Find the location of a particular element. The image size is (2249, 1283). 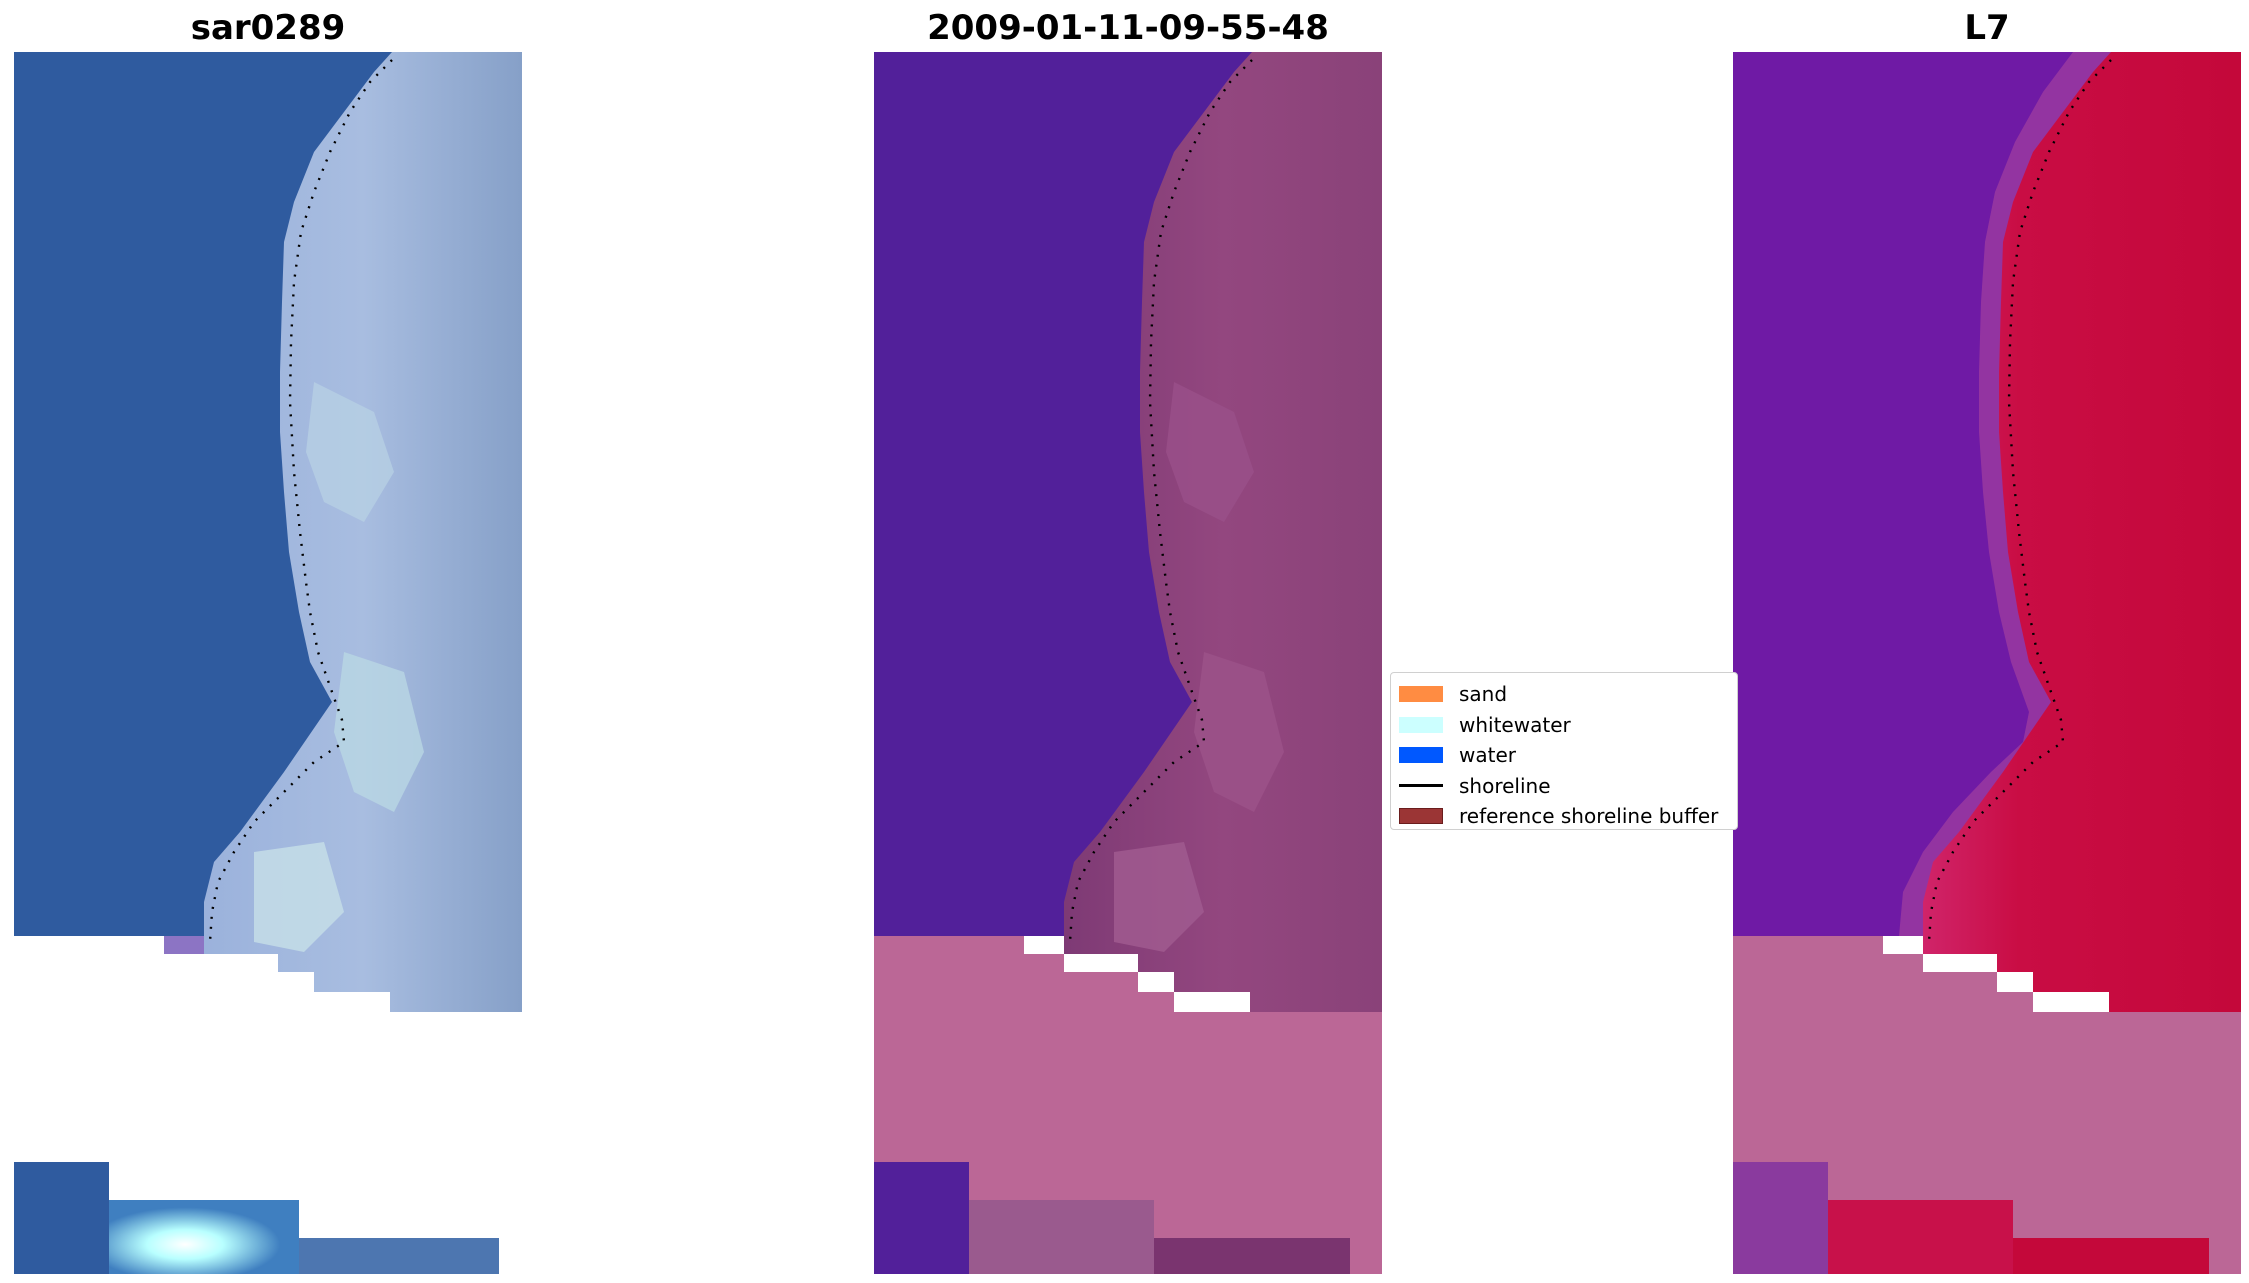

middle-panel-title: 2009-01-11-09-55-48 is located at coordinates (1128, 28).